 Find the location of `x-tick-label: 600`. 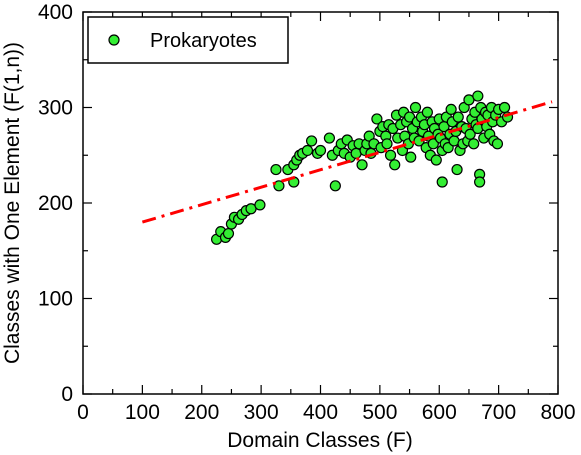

x-tick-label: 600 is located at coordinates (439, 412).